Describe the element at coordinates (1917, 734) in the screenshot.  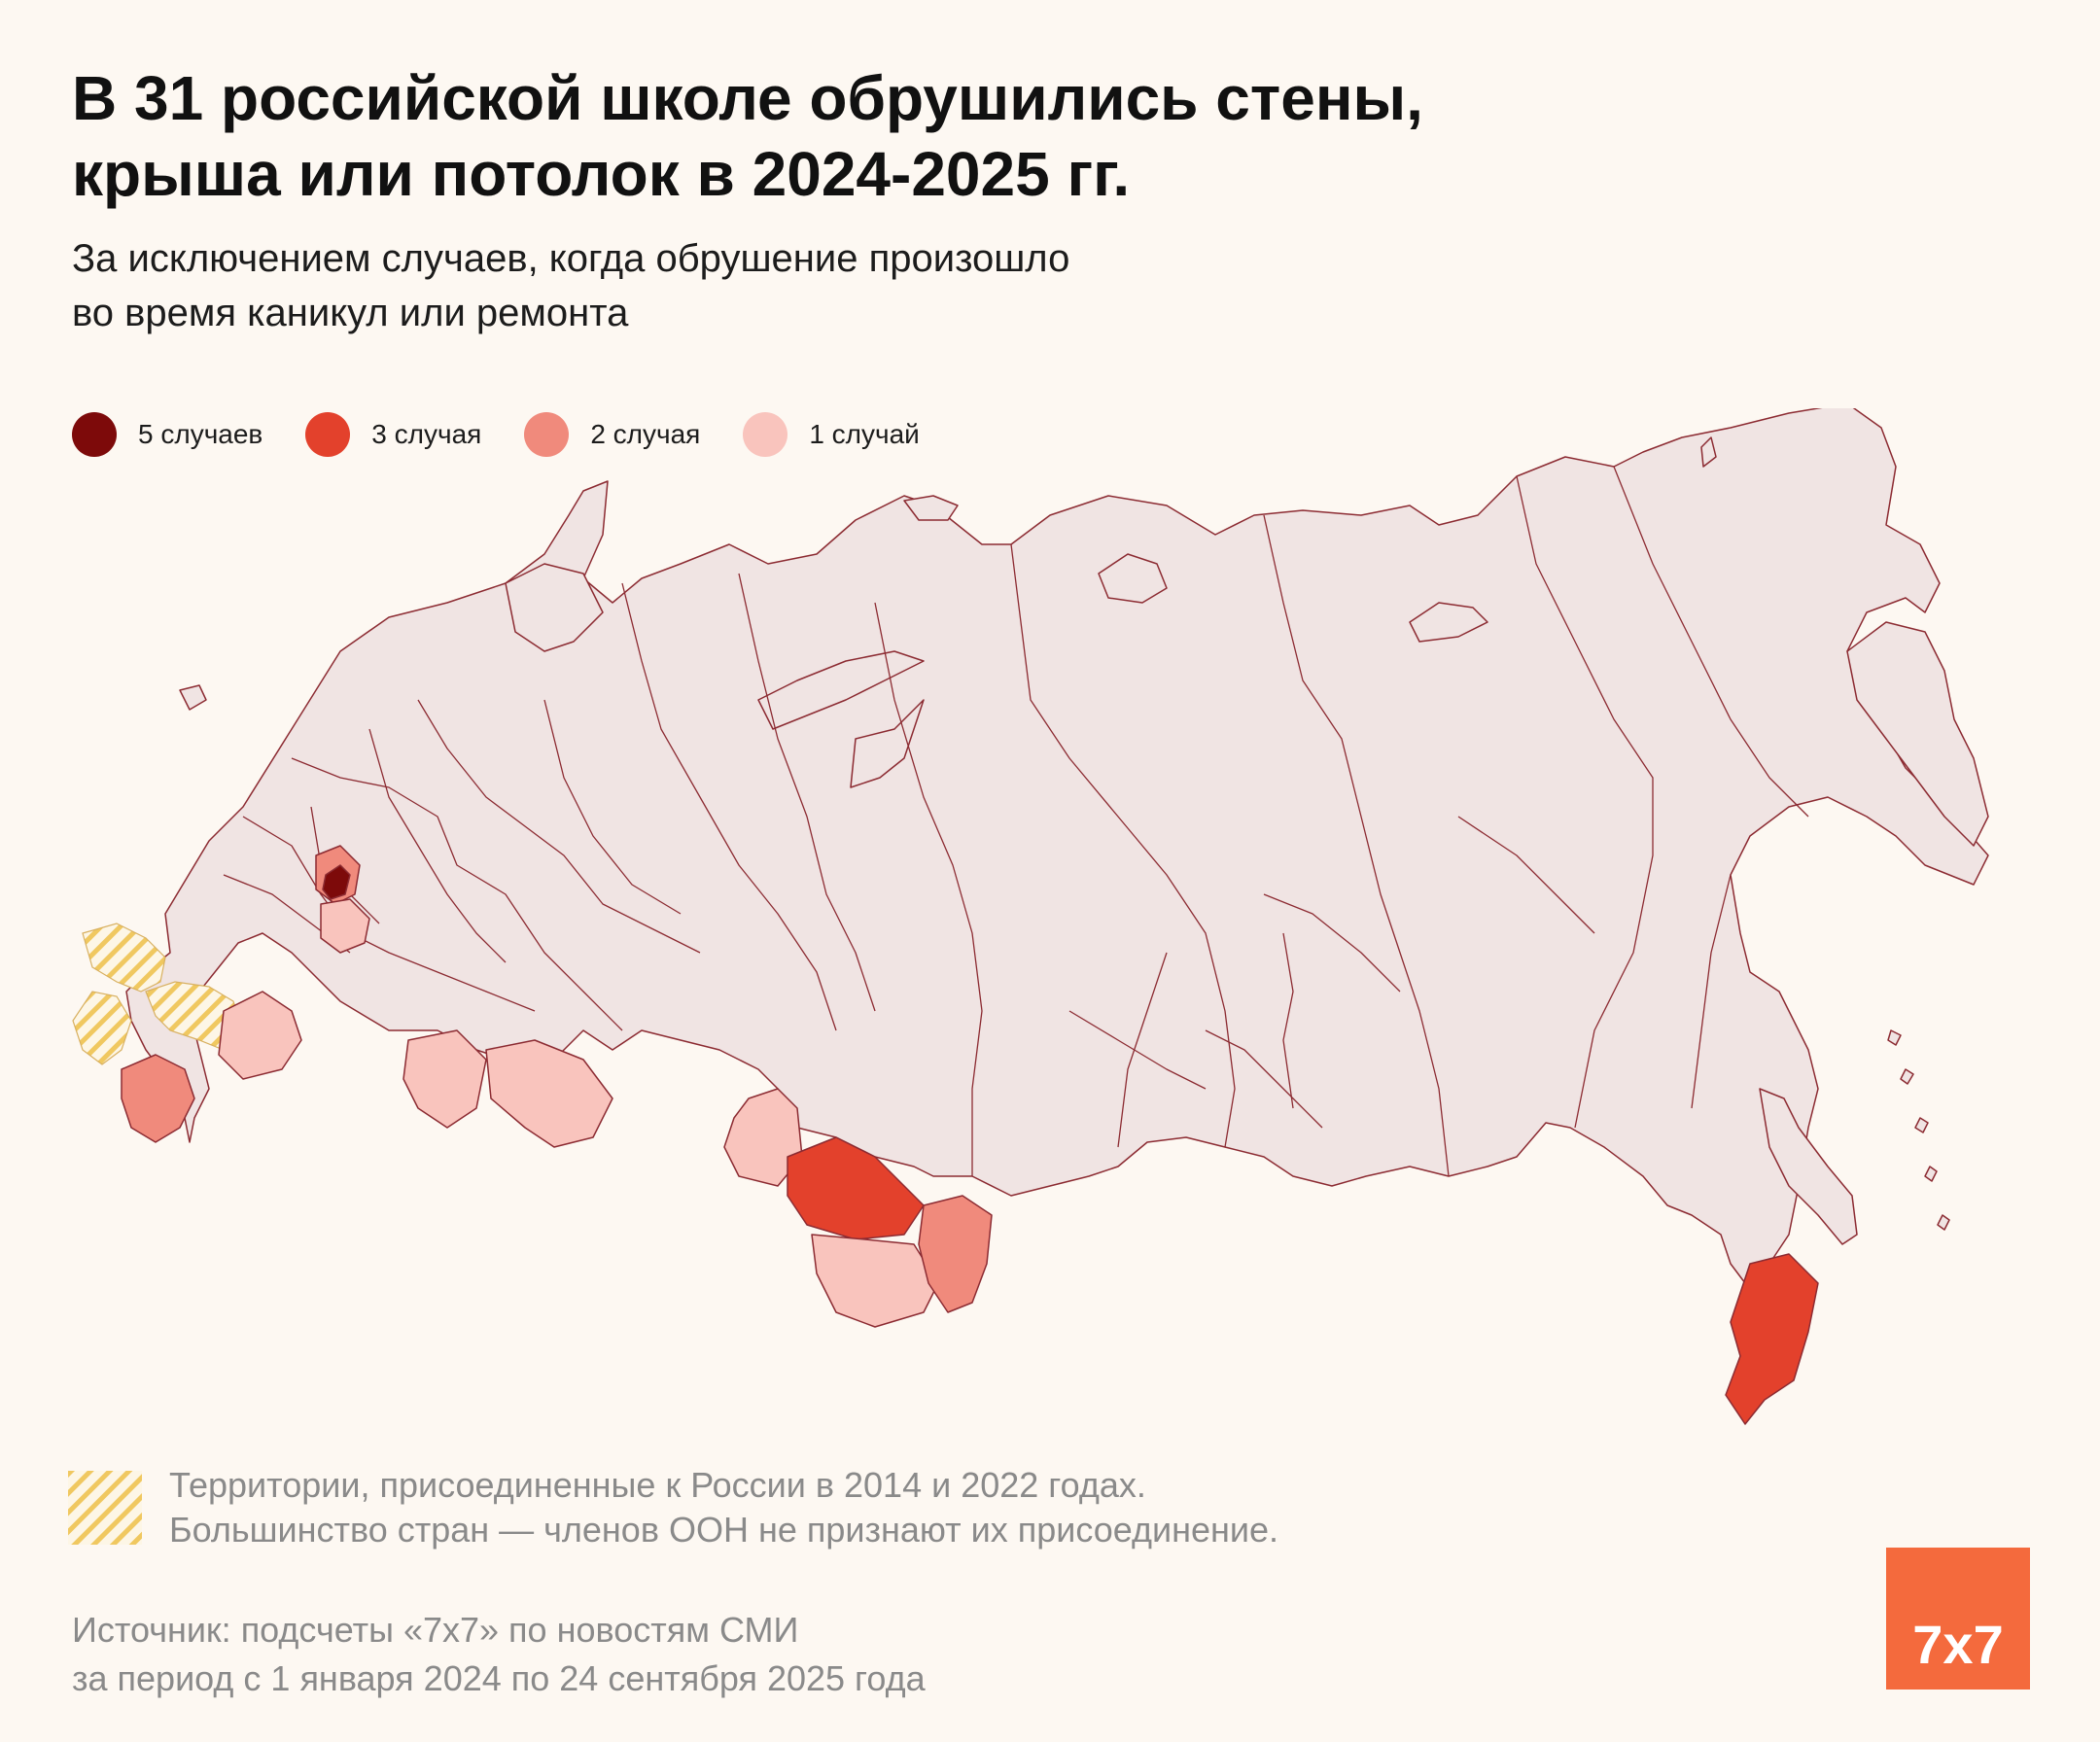
I see `kamchatka` at that location.